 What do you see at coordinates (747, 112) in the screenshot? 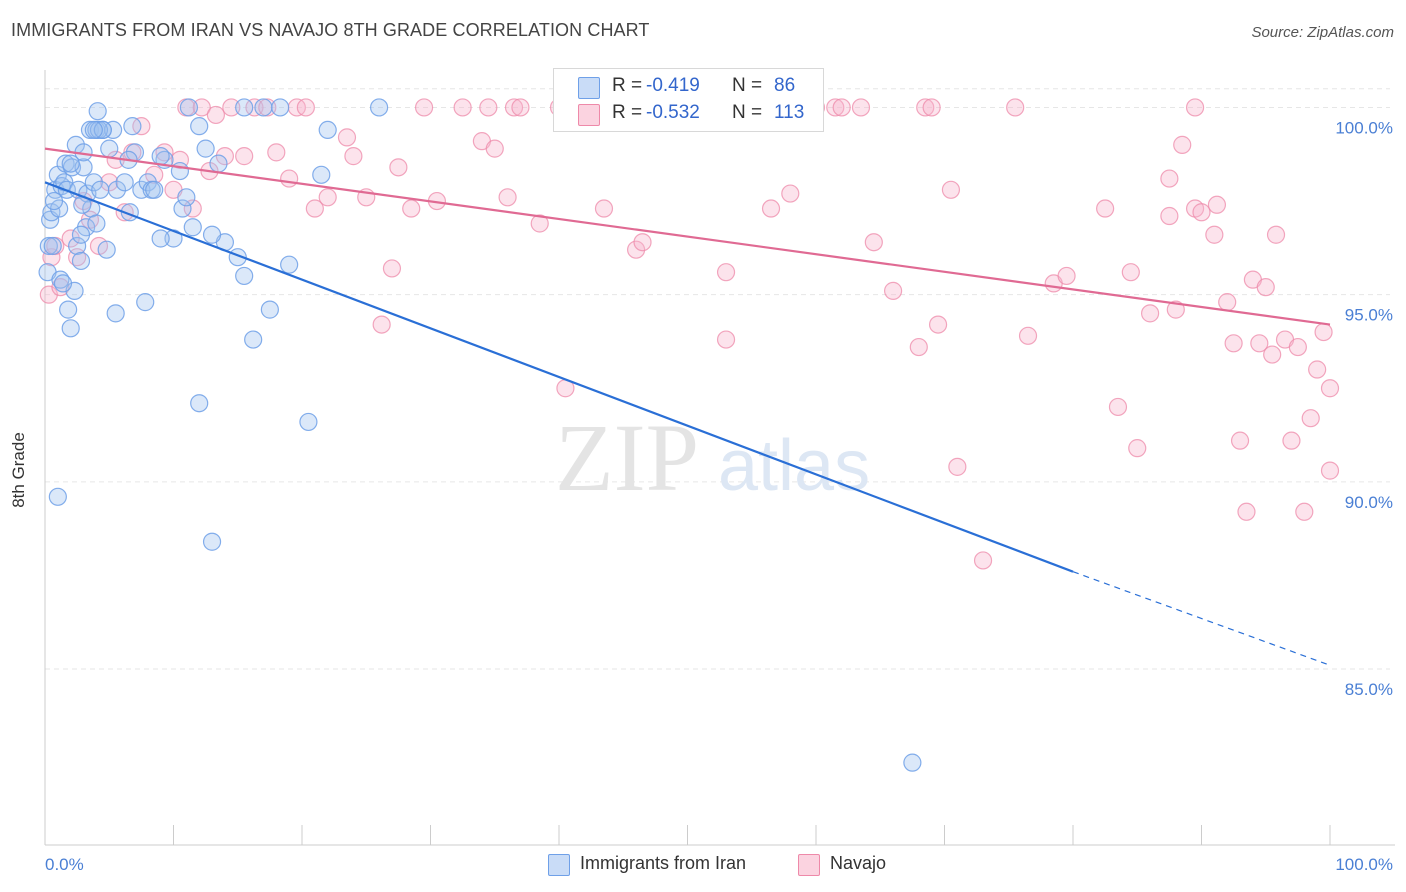
I see `legend-n-label: N =` at bounding box center [747, 112].